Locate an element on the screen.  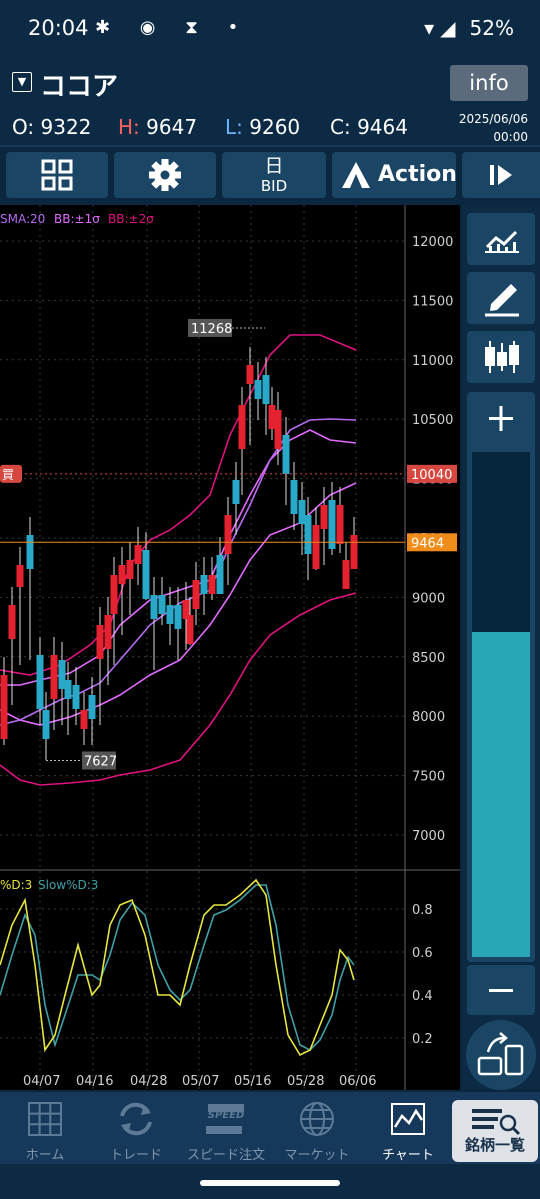
grid-icon is located at coordinates (57, 175).